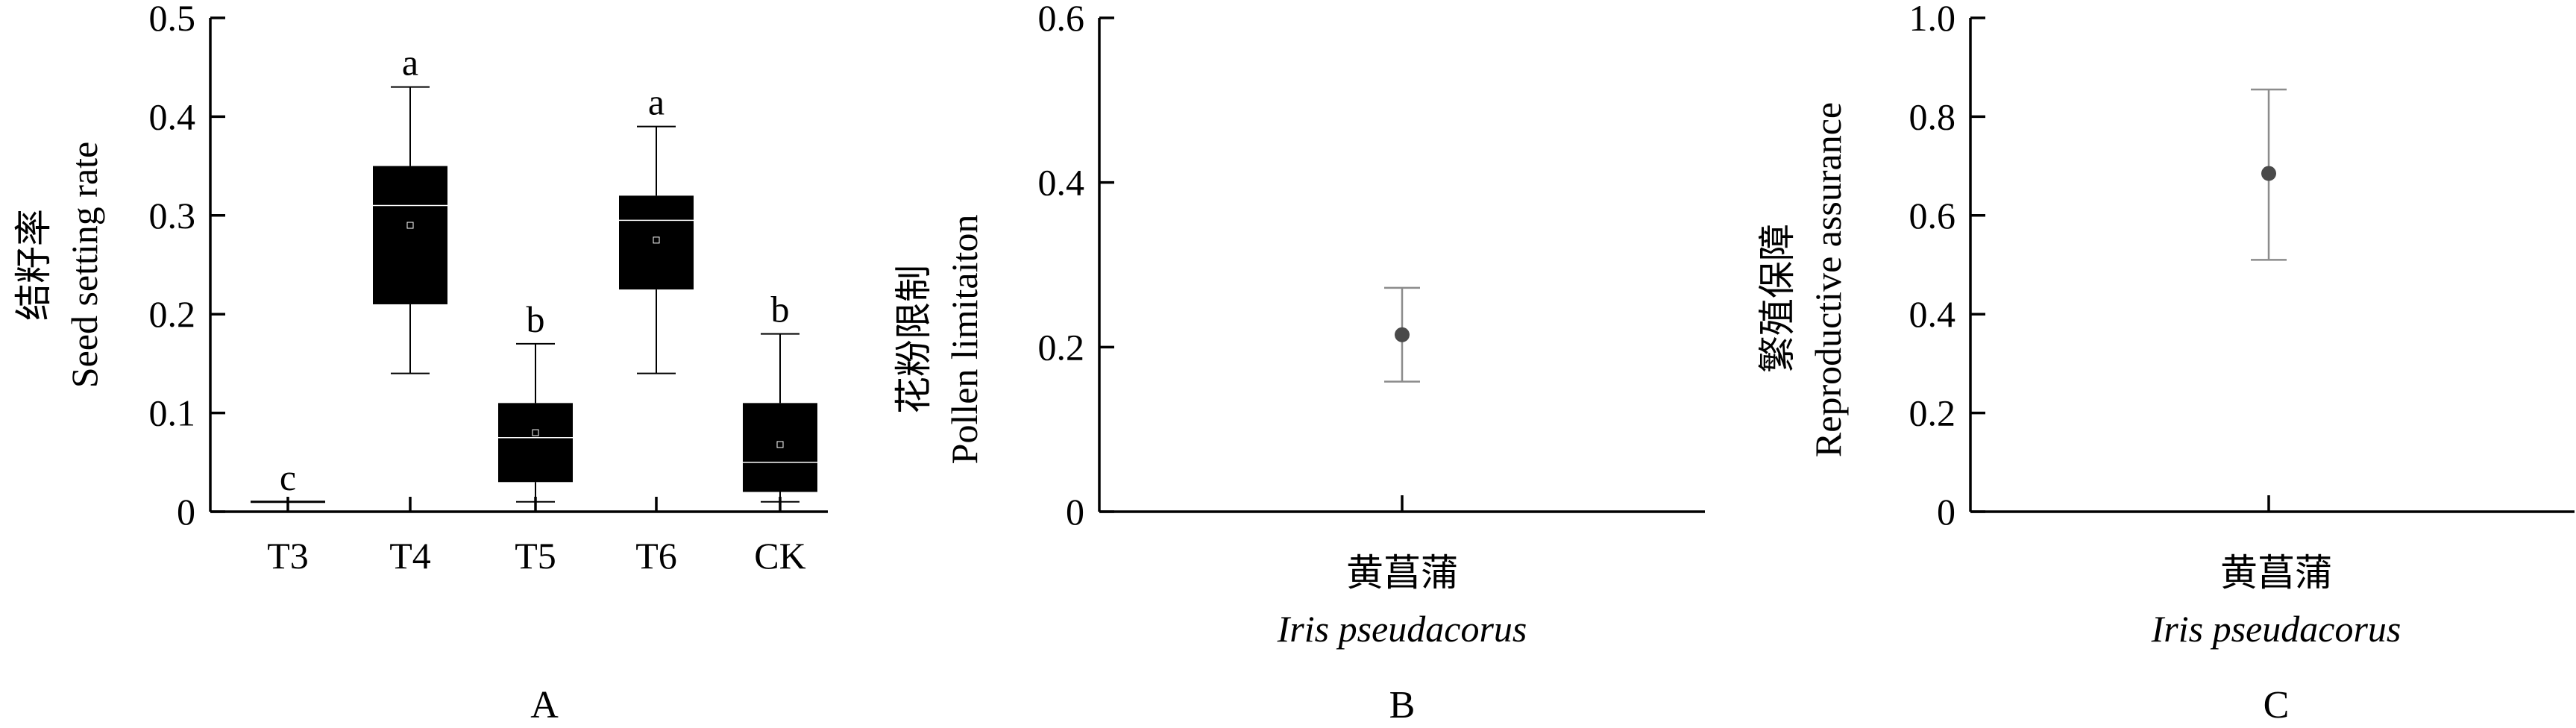  I want to click on panel-c-ylabel-zh: 繁殖保障, so click(1778, 298).